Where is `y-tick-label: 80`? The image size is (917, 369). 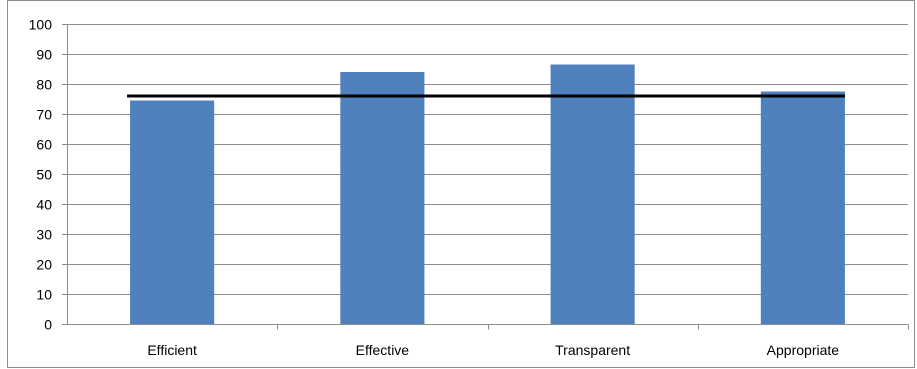 y-tick-label: 80 is located at coordinates (44, 85).